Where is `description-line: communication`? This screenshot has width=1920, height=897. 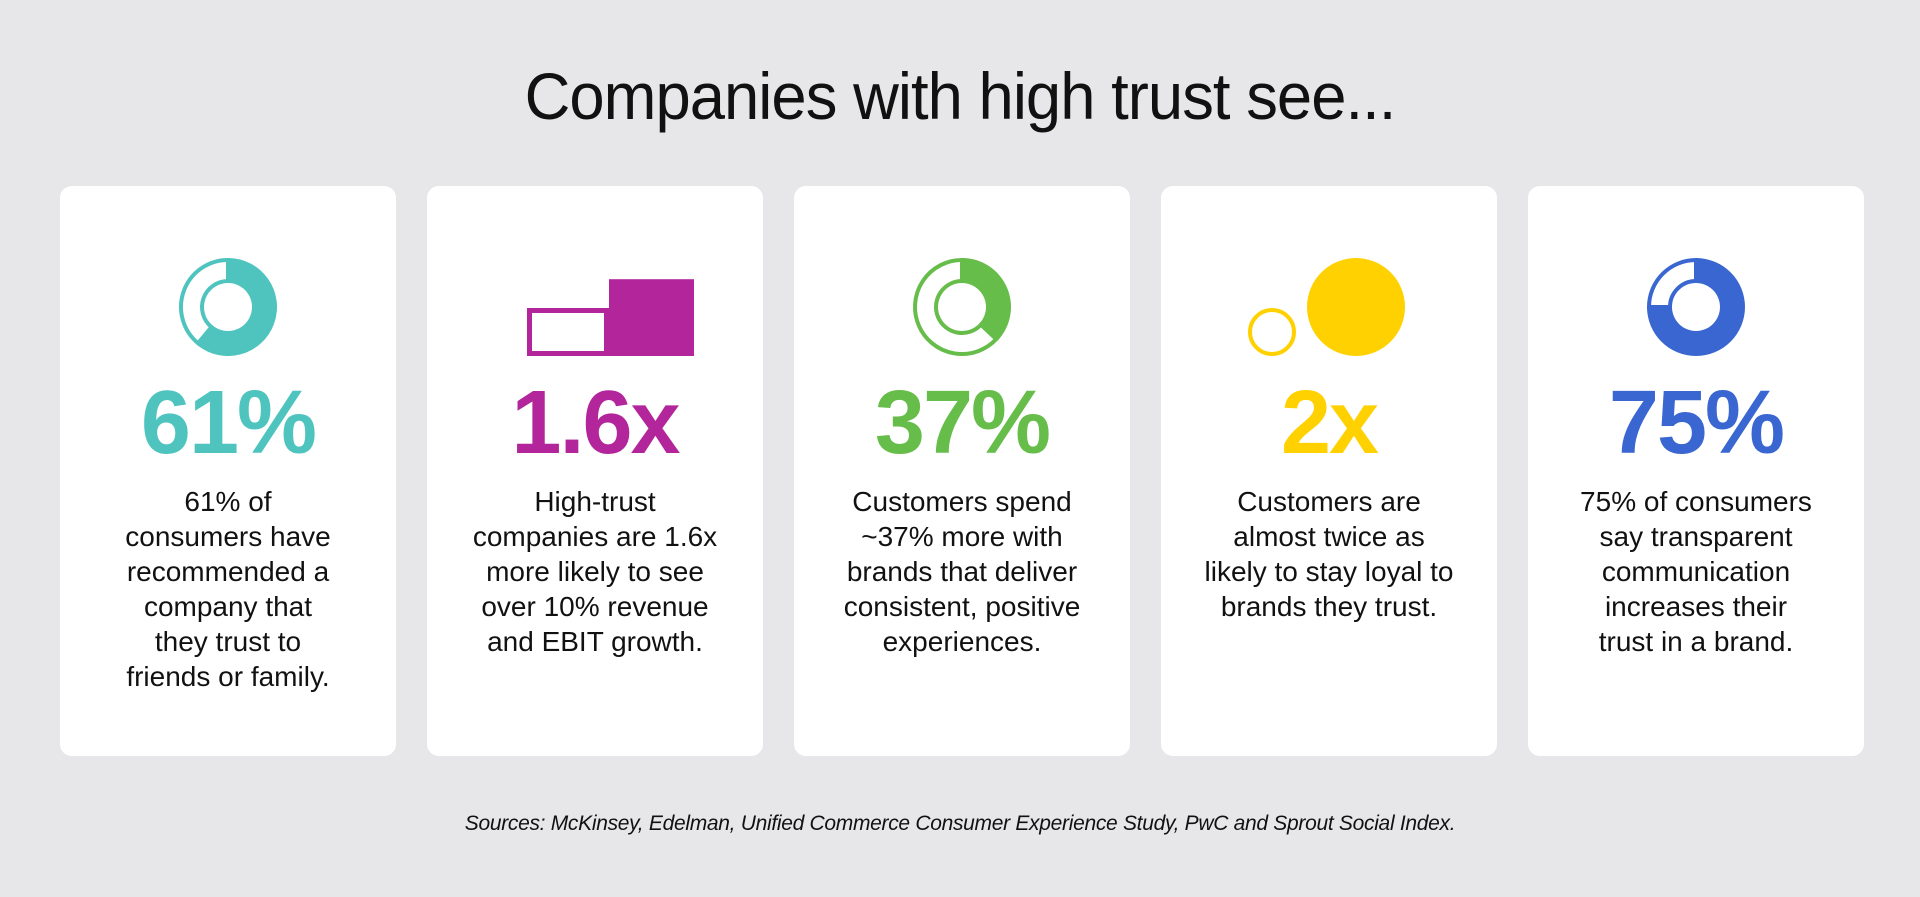 description-line: communication is located at coordinates (1696, 571).